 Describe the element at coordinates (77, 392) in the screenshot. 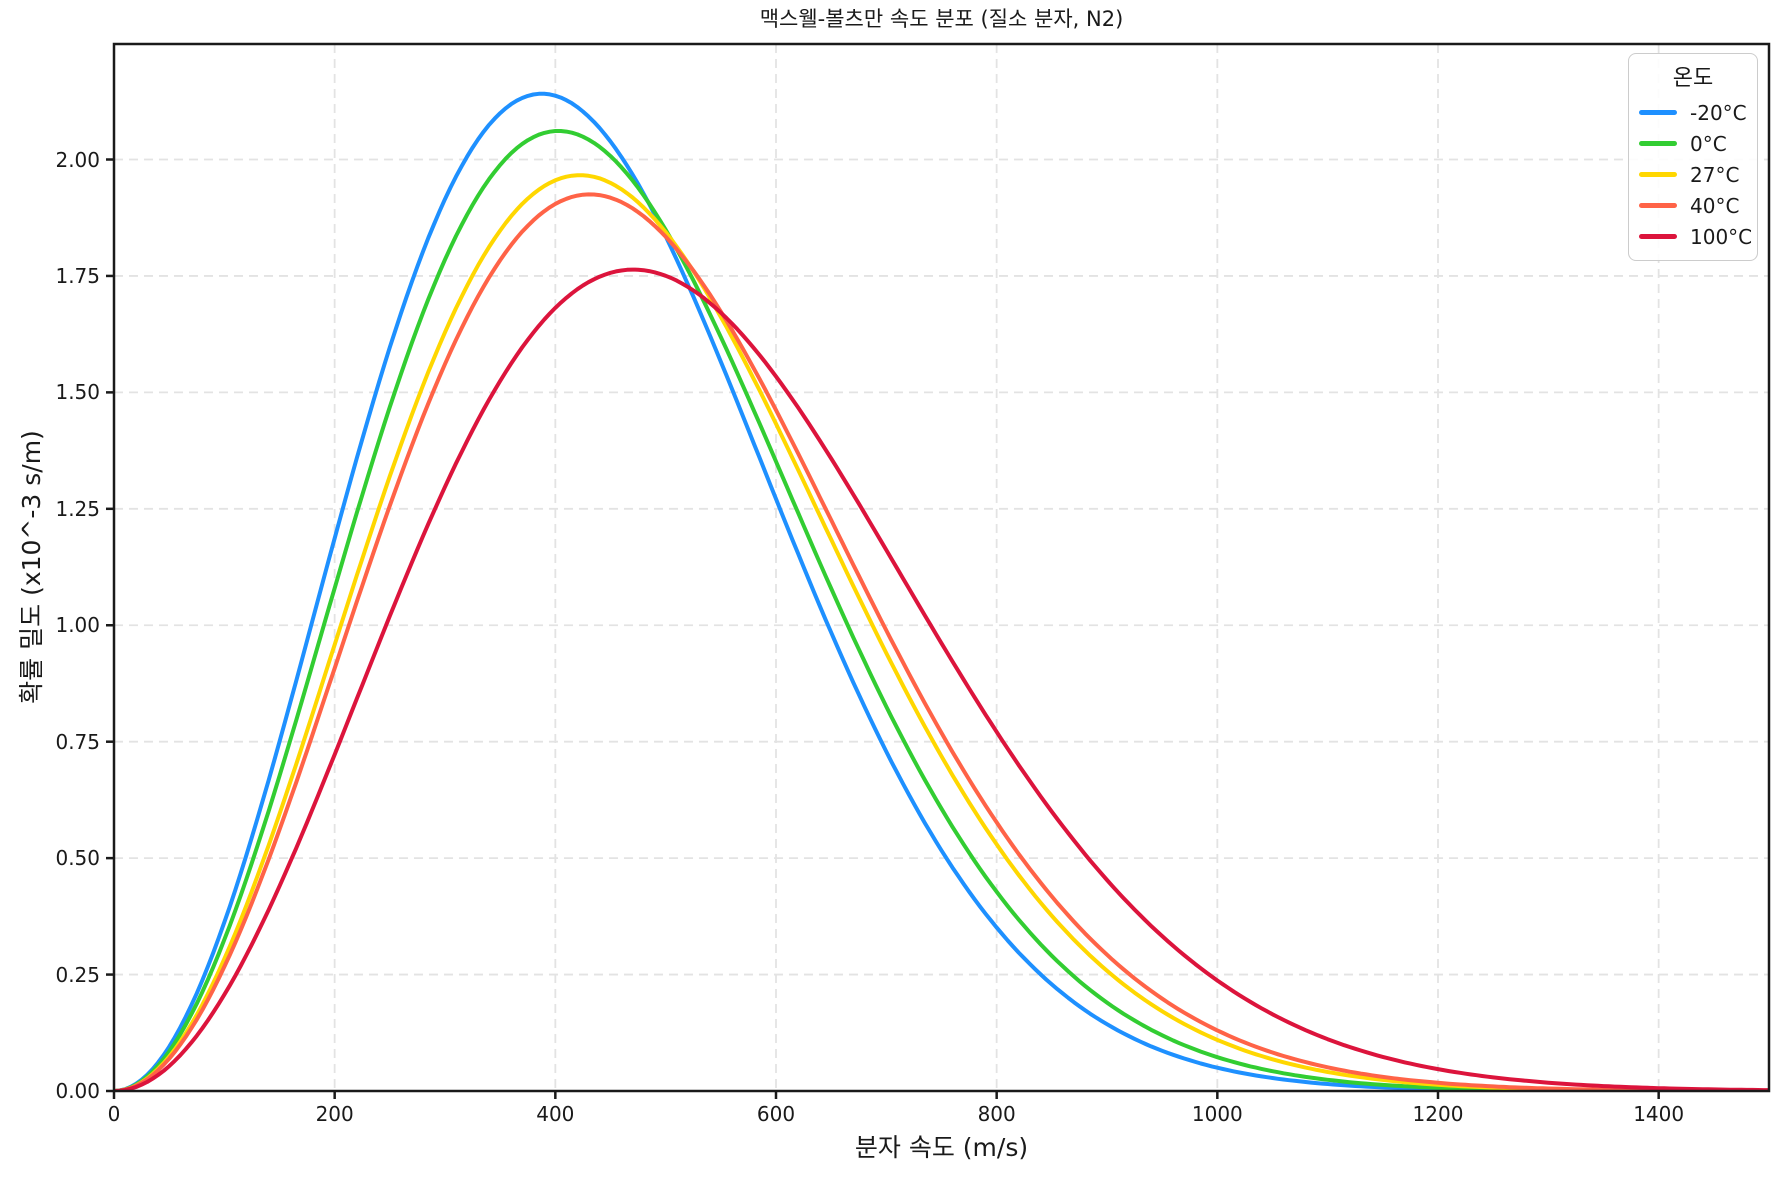

I see `y-tick-label: 1.50` at that location.